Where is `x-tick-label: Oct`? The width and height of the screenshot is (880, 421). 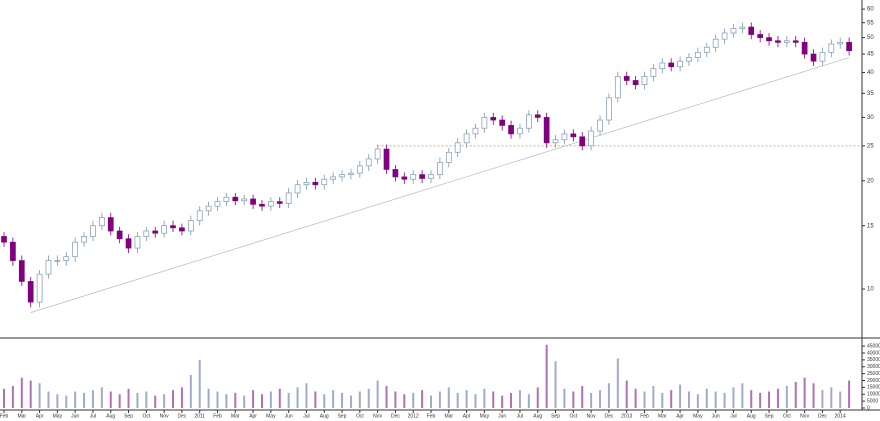
x-tick-label: Oct is located at coordinates (360, 416).